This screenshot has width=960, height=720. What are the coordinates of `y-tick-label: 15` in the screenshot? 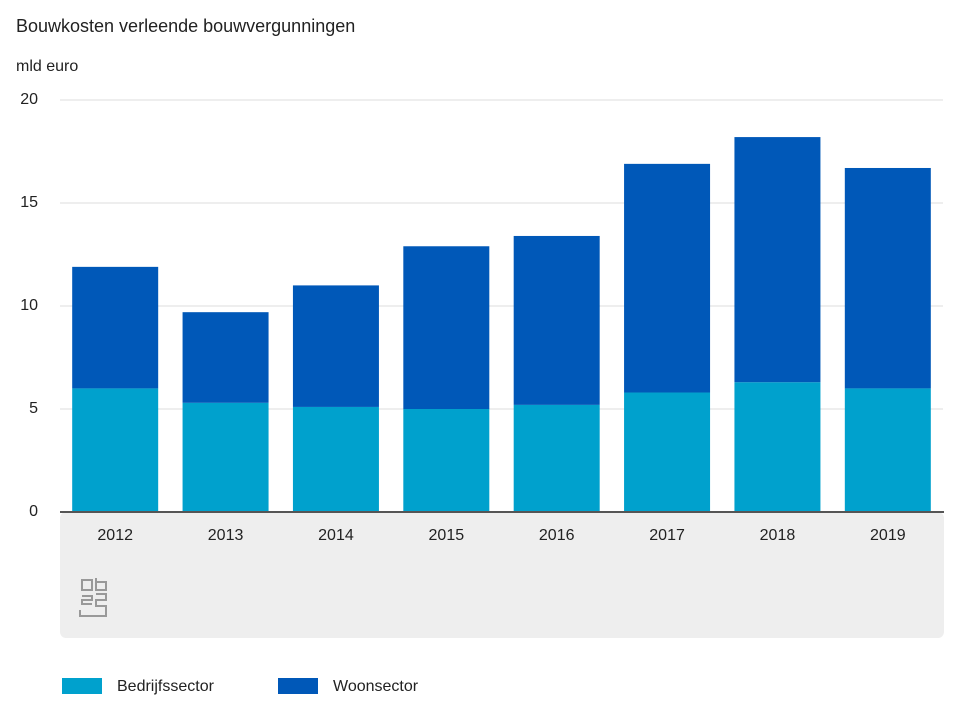 It's located at (29, 202).